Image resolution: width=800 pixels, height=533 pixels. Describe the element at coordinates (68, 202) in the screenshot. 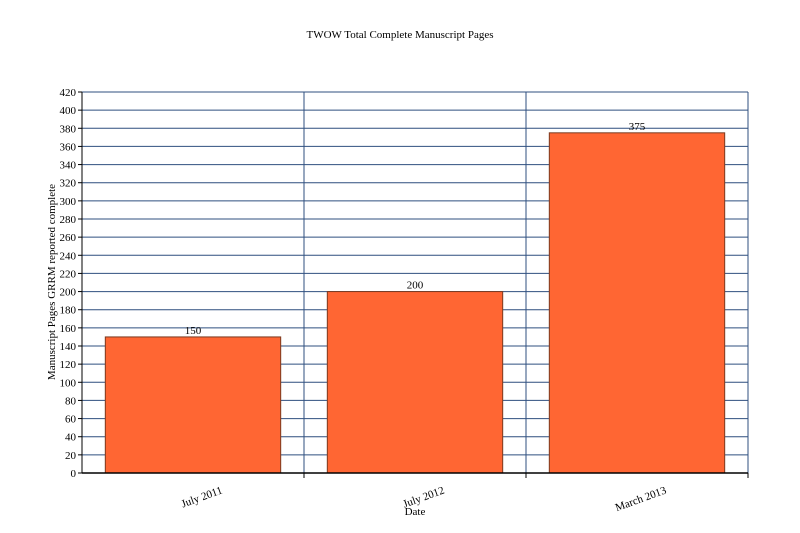

I see `y-tick-label: 300` at that location.